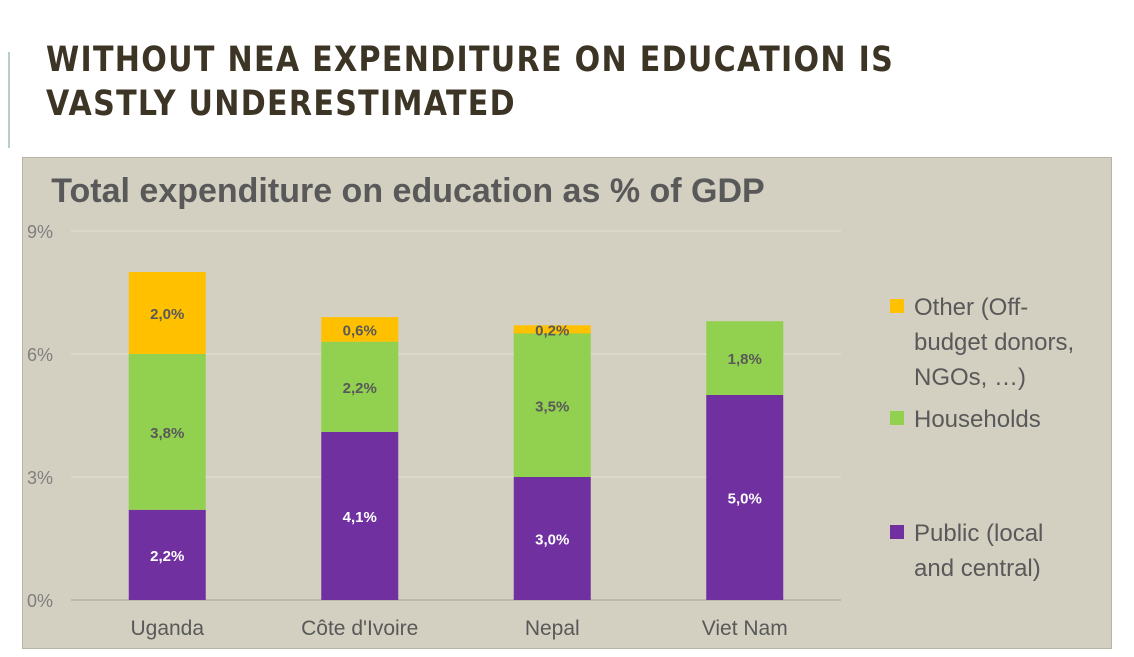 The height and width of the screenshot is (657, 1134). Describe the element at coordinates (40, 601) in the screenshot. I see `y-tick-label: 0%` at that location.